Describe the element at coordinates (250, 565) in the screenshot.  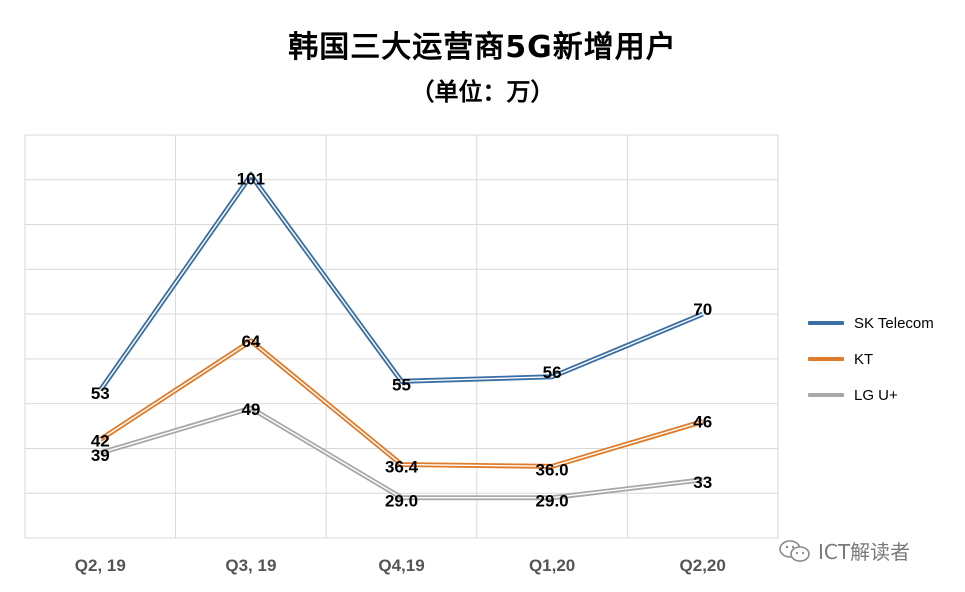
I see `x-tick-label: Q3, 19` at that location.